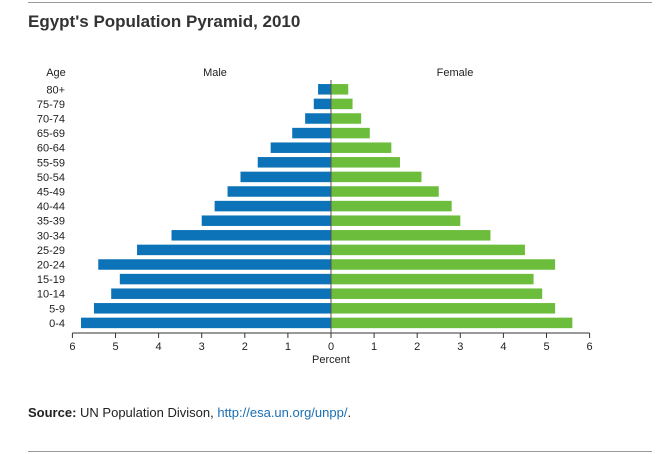  I want to click on bottom-rule, so click(340, 451).